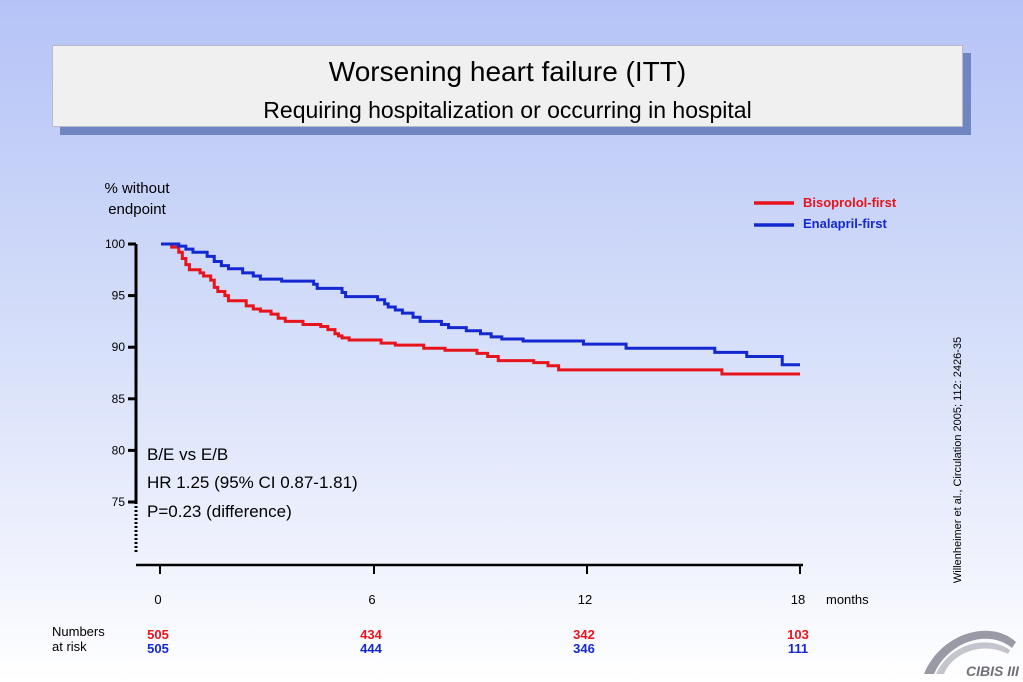  I want to click on y-tick-label-90: 90, so click(119, 347).